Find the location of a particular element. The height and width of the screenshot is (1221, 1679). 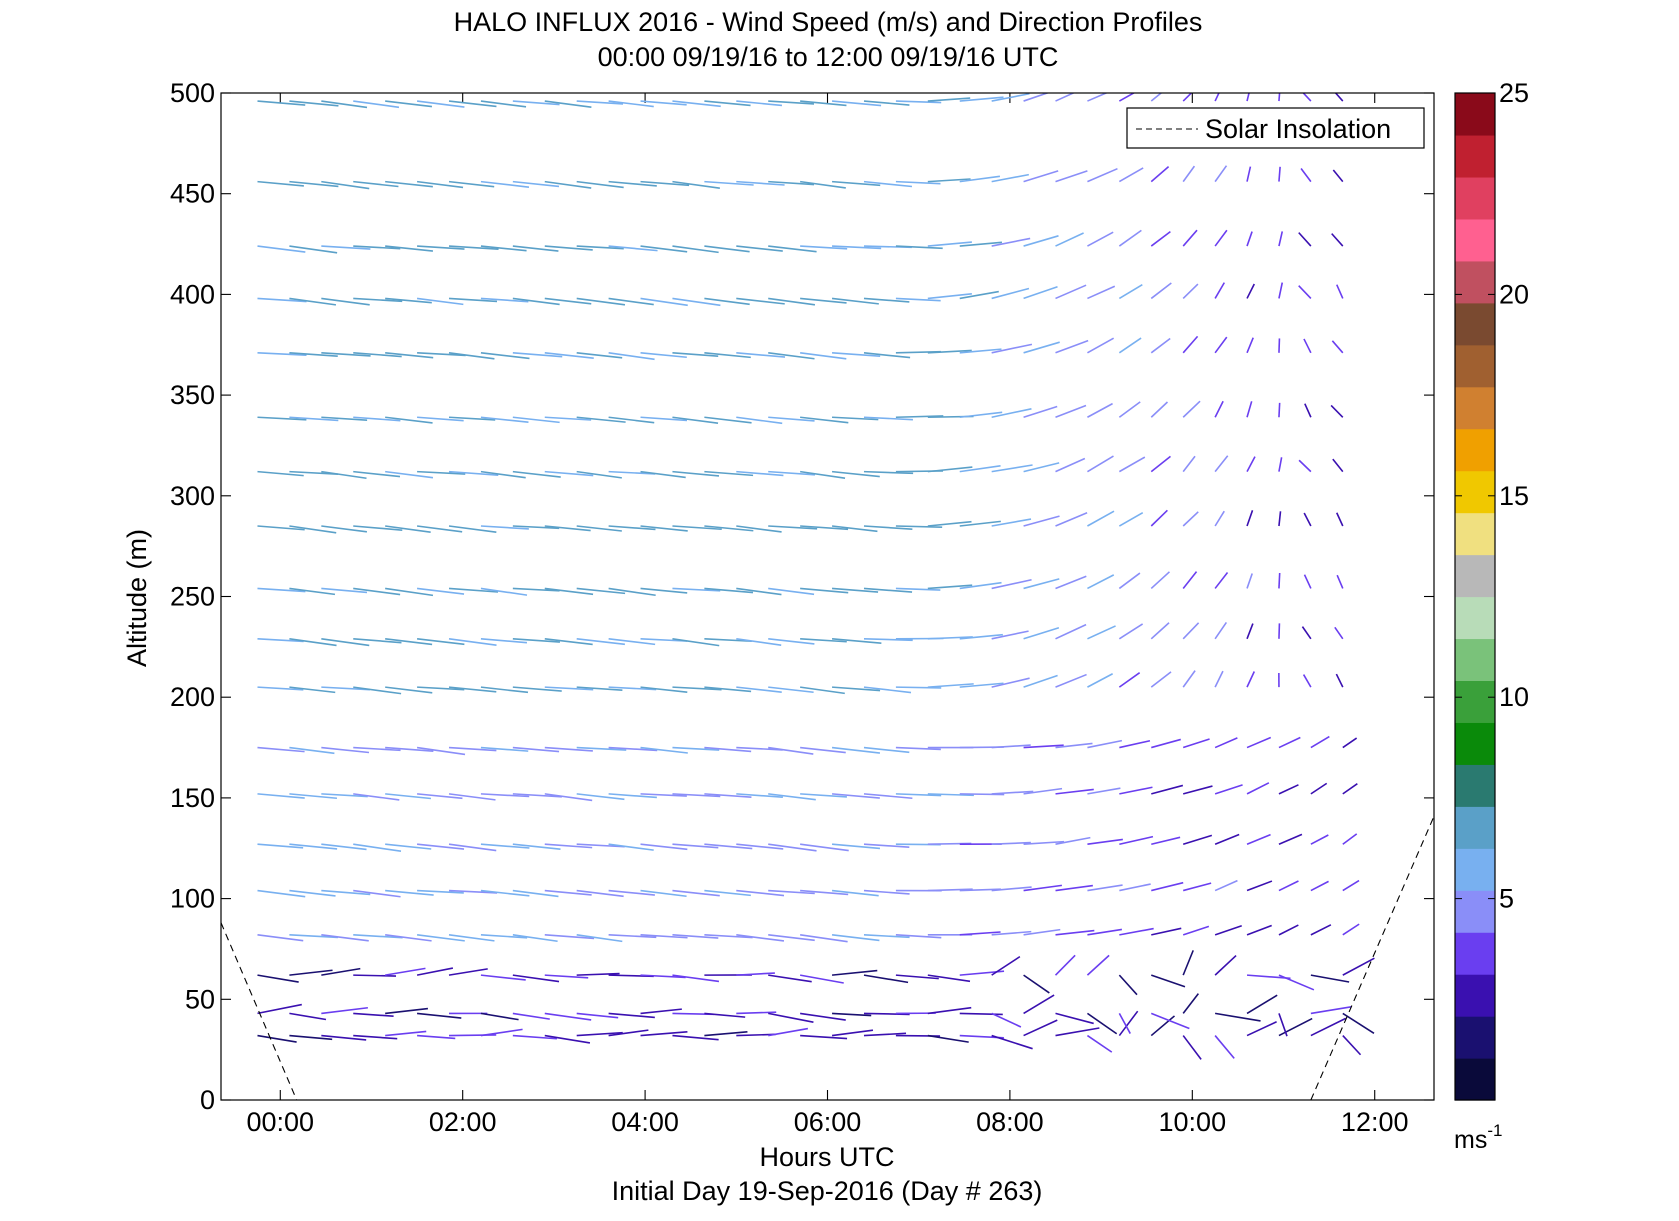

x-tick-label: 02:00 is located at coordinates (463, 1122).